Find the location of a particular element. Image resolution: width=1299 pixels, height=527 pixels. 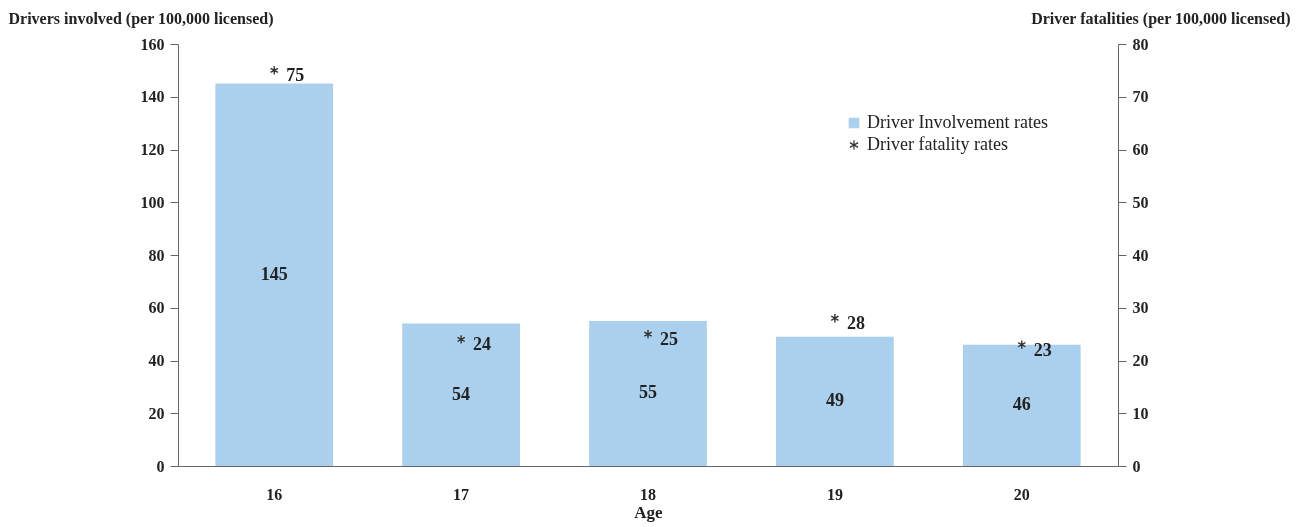

data-label: 75 is located at coordinates (295, 75).